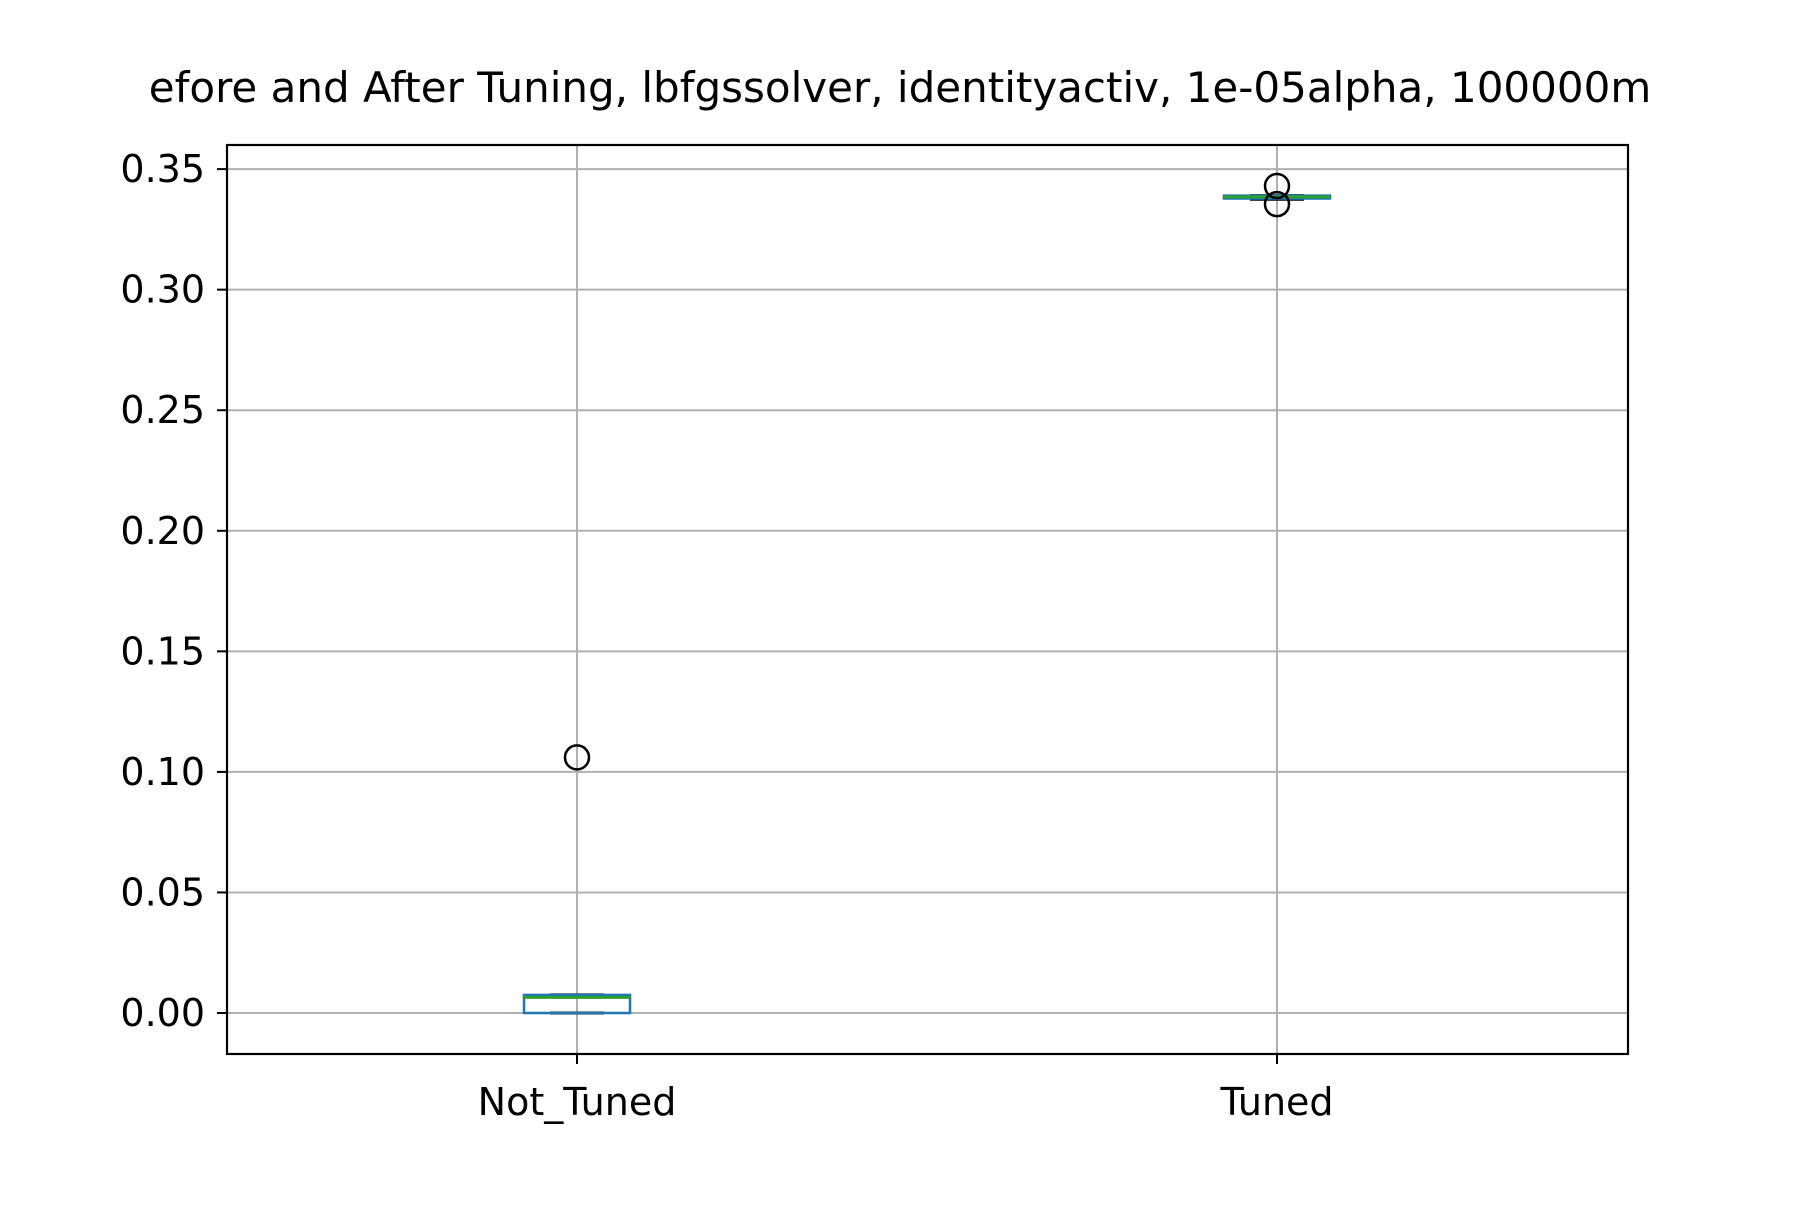 The height and width of the screenshot is (1205, 1800). Describe the element at coordinates (162, 169) in the screenshot. I see `y-tick-label: 0.35` at that location.